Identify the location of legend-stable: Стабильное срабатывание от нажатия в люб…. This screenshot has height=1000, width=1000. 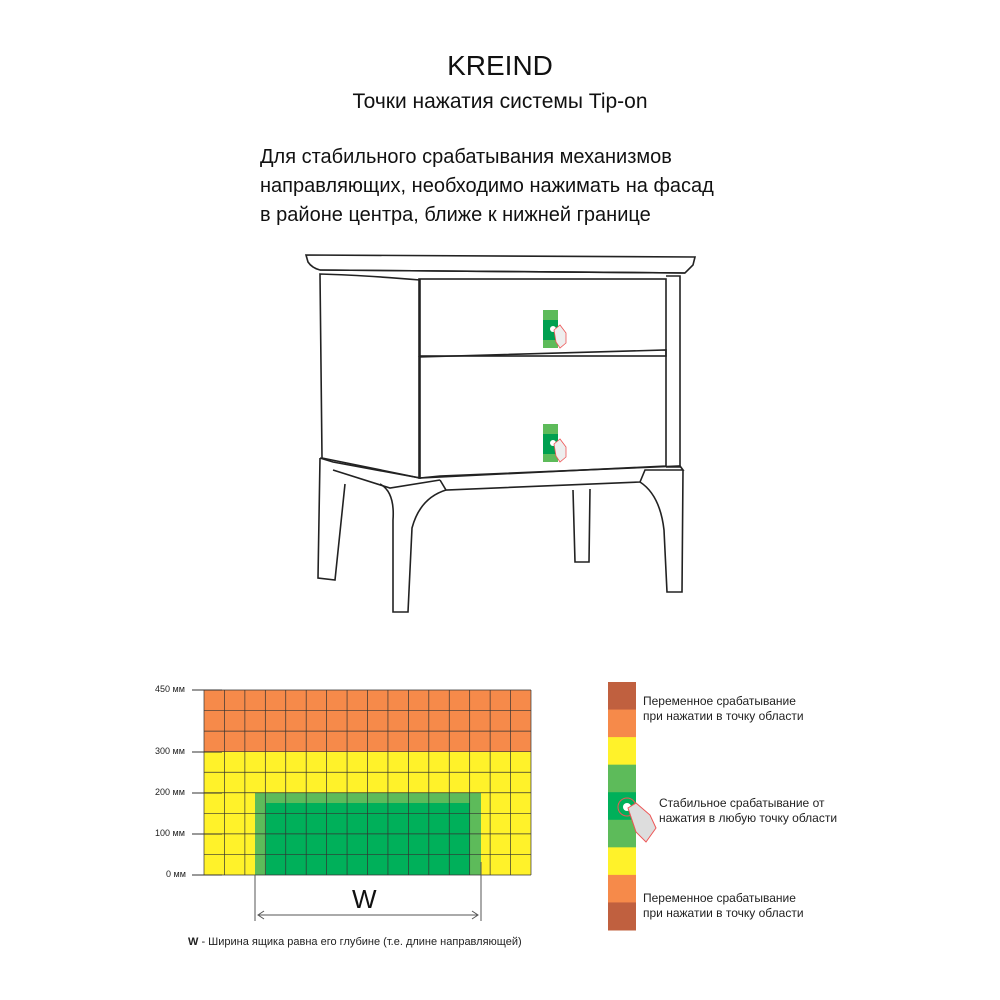
(748, 811).